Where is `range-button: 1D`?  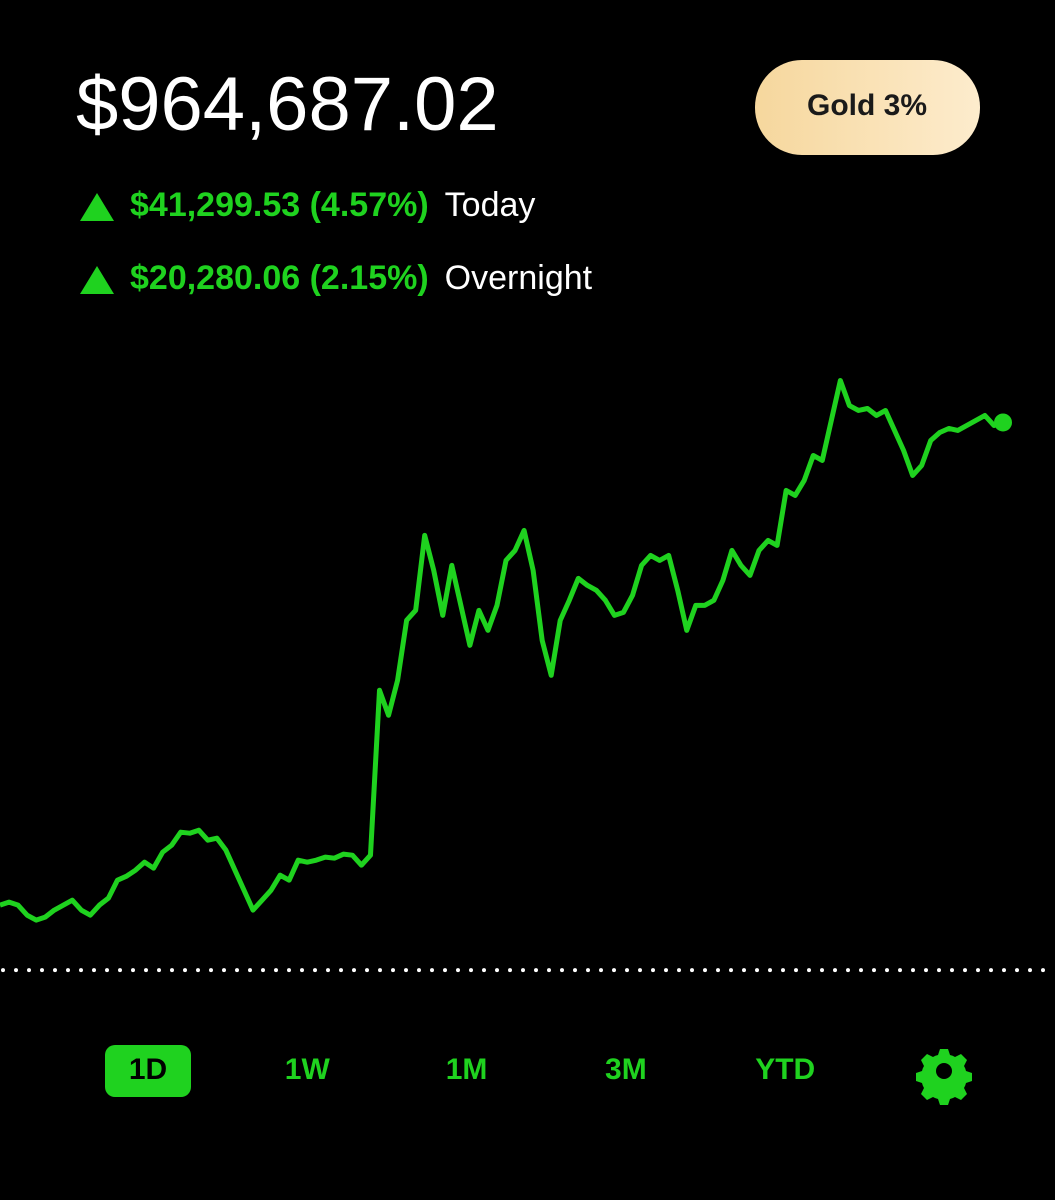
range-button: 1D is located at coordinates (148, 1069).